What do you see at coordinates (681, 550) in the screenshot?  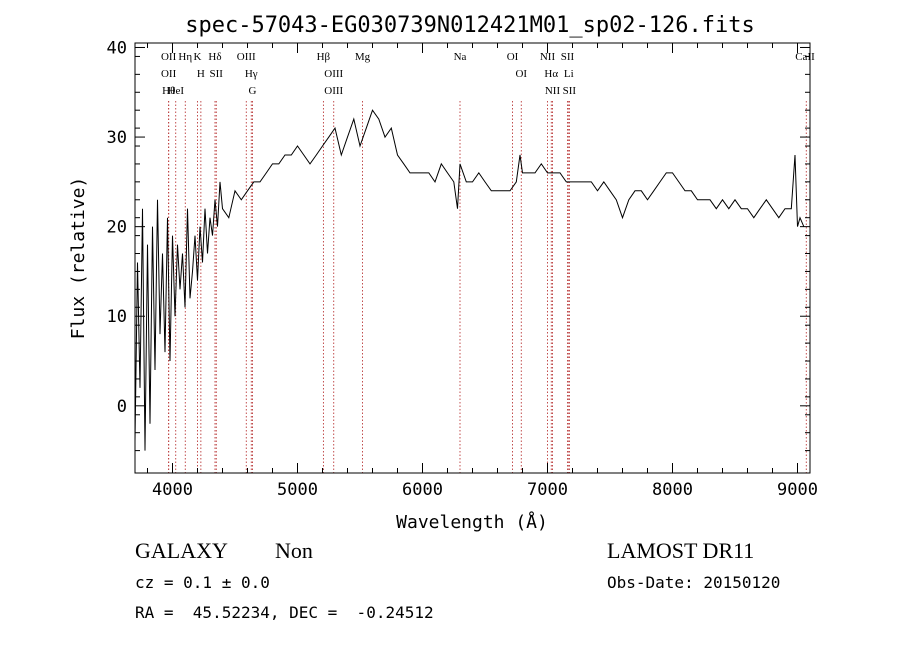 I see `survey-name: LAMOST DR11` at bounding box center [681, 550].